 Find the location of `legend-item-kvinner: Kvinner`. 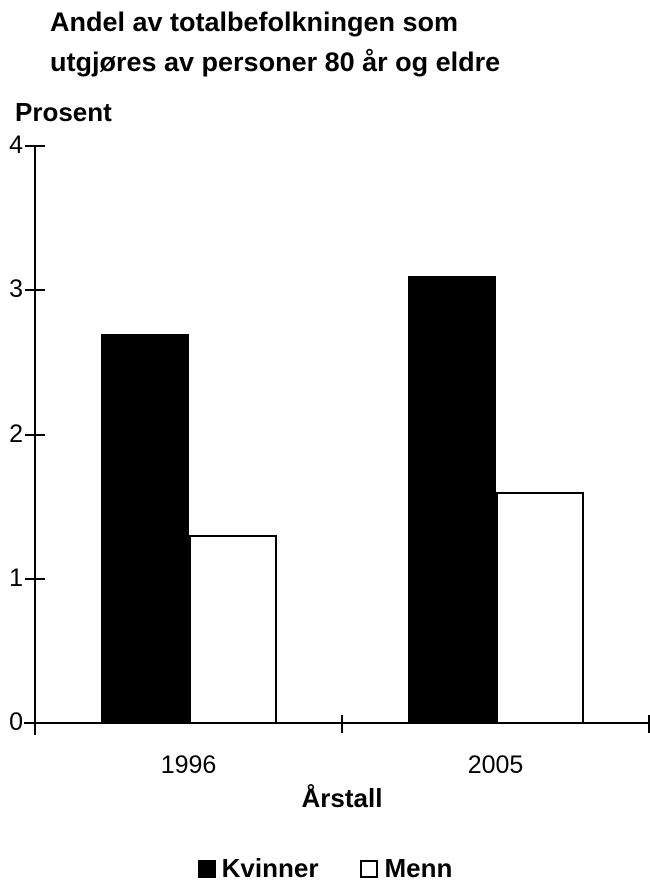

legend-item-kvinner: Kvinner is located at coordinates (258, 868).